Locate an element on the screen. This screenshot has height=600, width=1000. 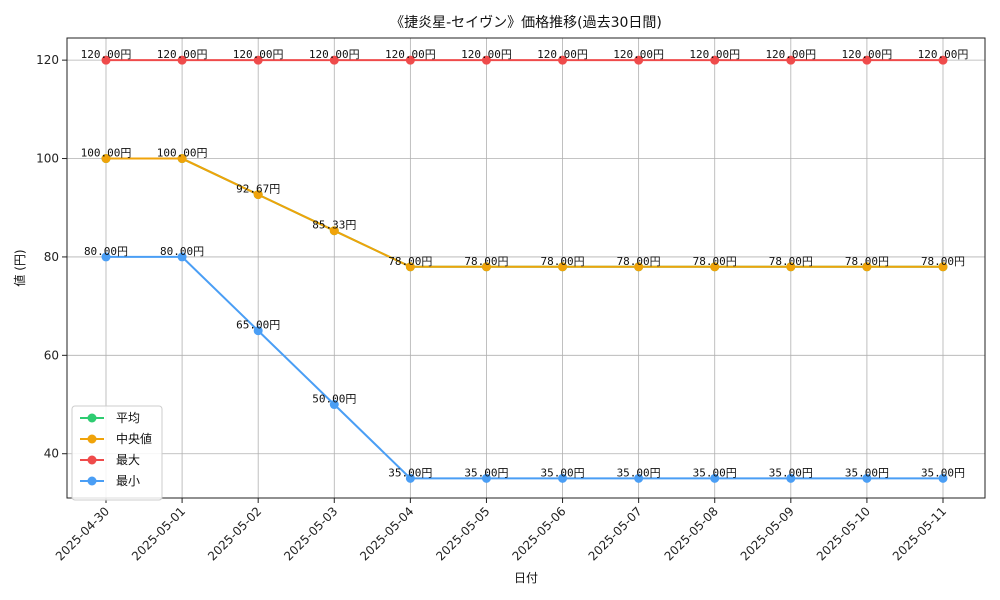
x-axis-label: 日付 is located at coordinates (526, 578).